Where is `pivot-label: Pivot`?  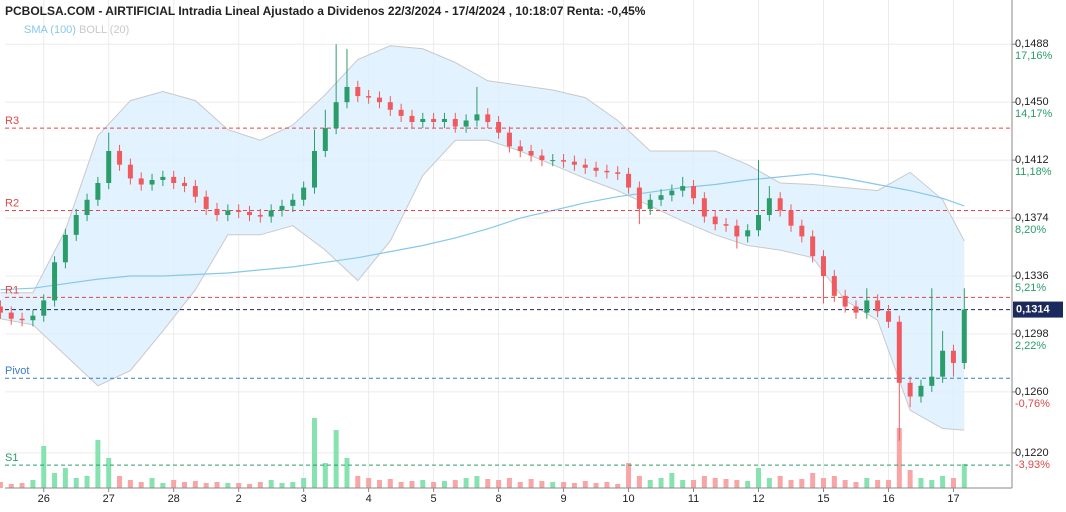
pivot-label: Pivot is located at coordinates (17, 371).